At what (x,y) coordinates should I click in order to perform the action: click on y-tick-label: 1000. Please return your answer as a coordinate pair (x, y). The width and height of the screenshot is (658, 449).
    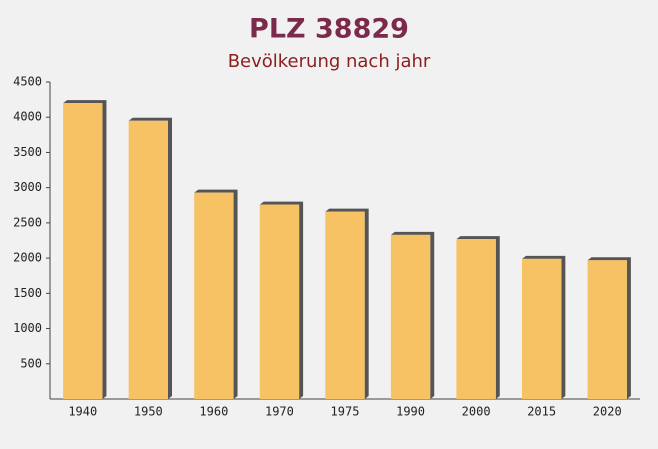
    Looking at the image, I should click on (27, 328).